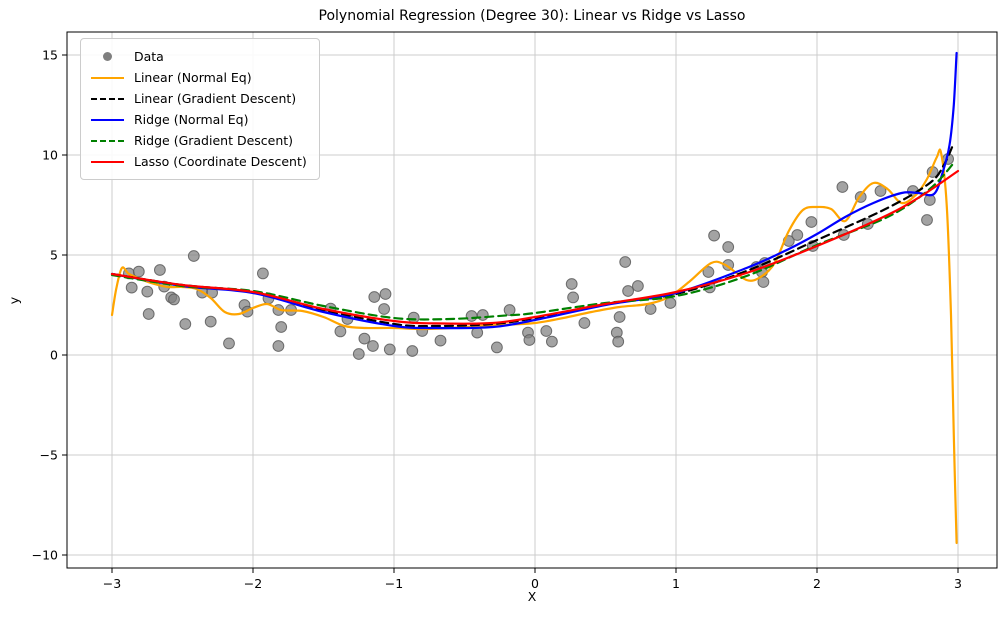 This screenshot has height=622, width=1008. I want to click on x-tick-label: −3, so click(112, 583).